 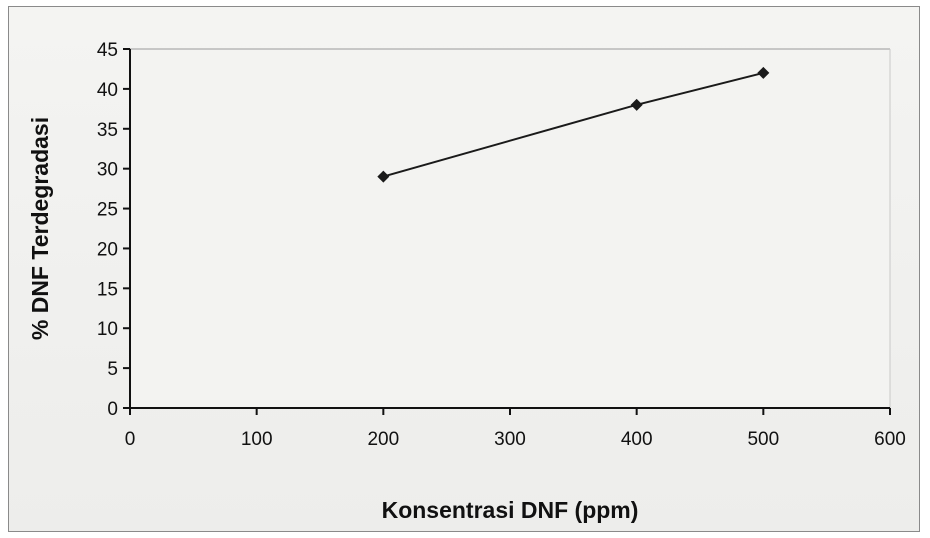 I want to click on y-tick-label: 35, so click(x=107, y=130).